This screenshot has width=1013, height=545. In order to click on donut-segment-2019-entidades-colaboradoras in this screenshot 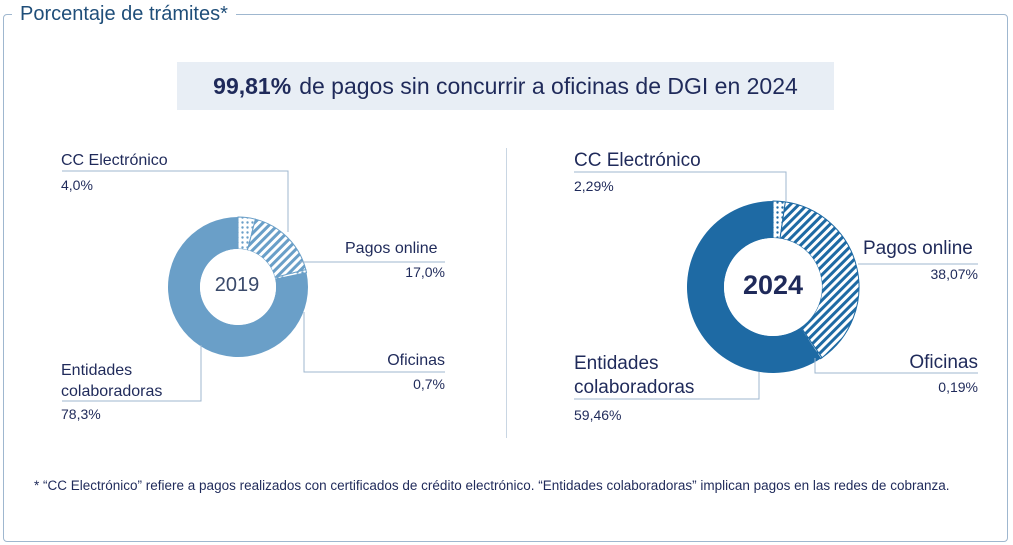, I will do `click(238, 287)`.